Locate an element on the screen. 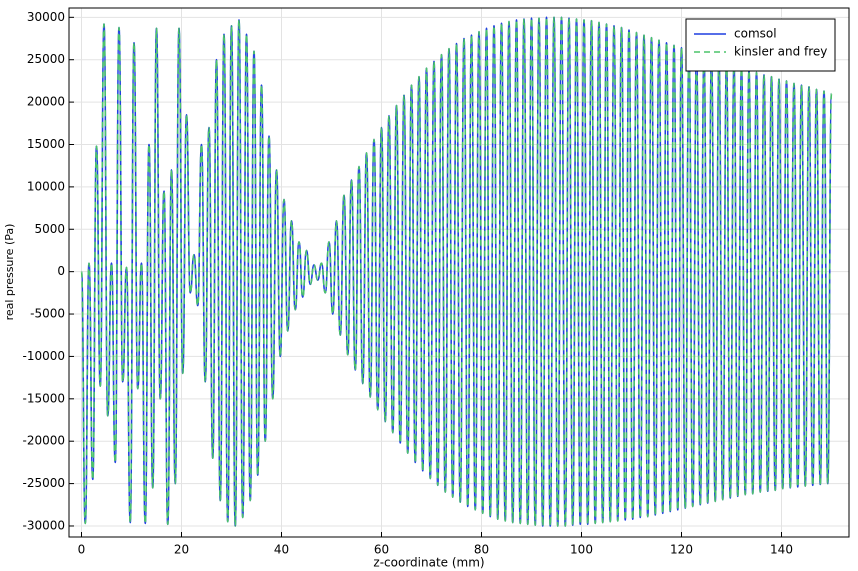  y-tick-label: -5000 is located at coordinates (47, 314).